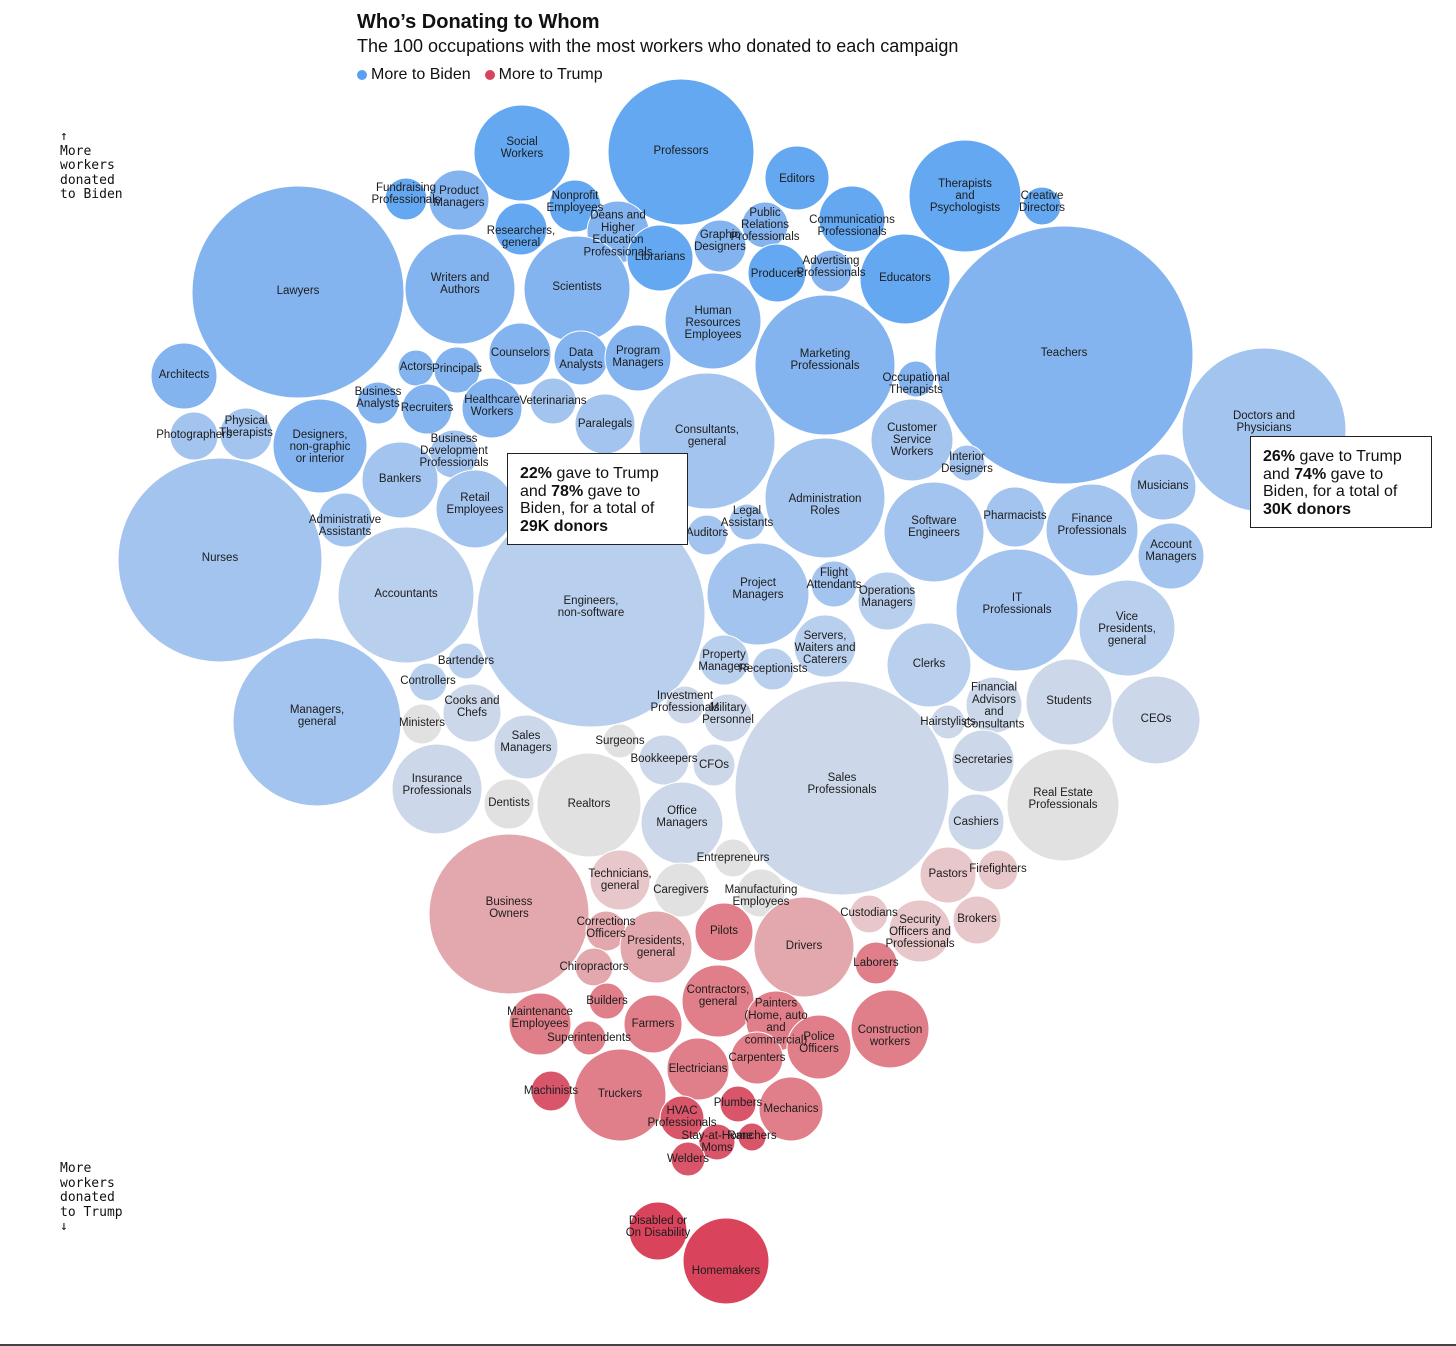  I want to click on bubble-program-managers, so click(638, 358).